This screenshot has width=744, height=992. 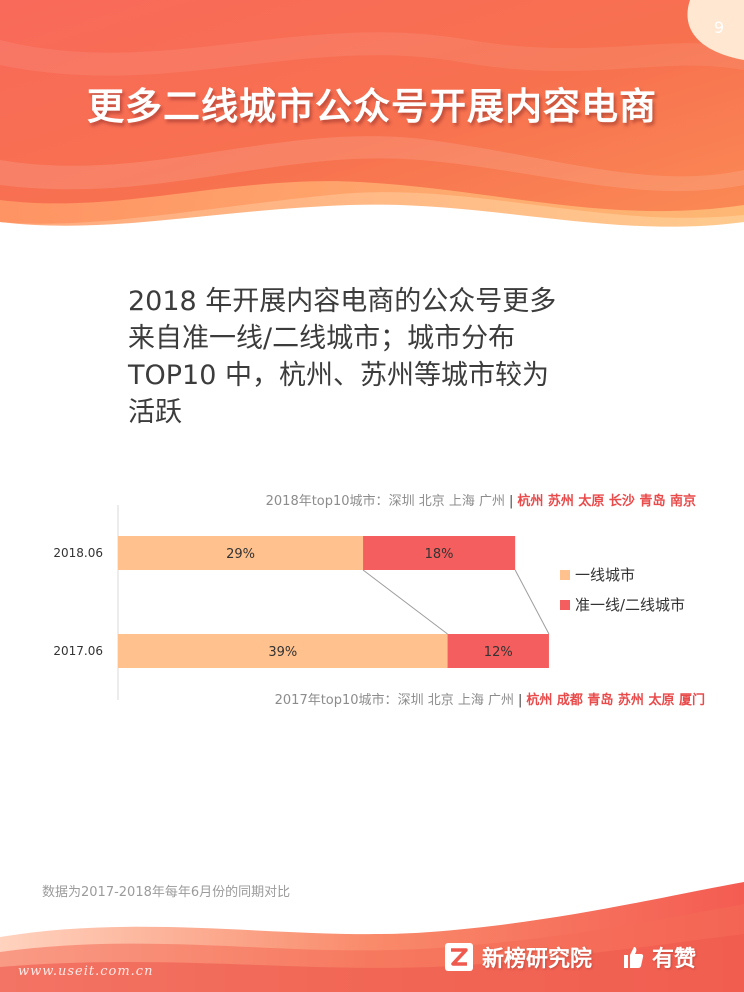 What do you see at coordinates (615, 700) in the screenshot?
I see `annotation-2017-red-cities: 杭州 成都 青岛 苏州 太原 厦门` at bounding box center [615, 700].